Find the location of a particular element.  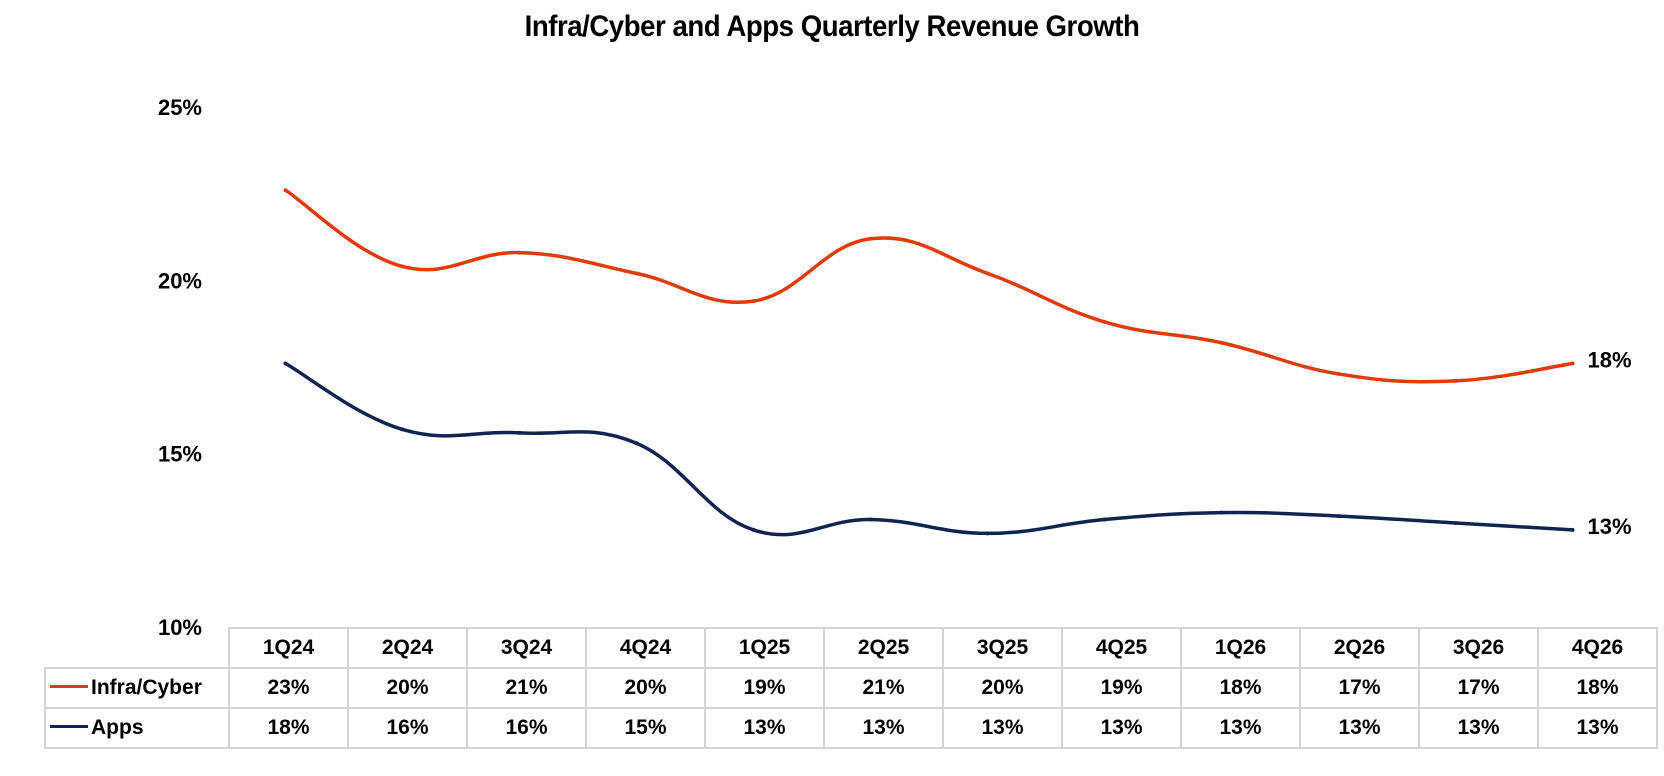

x-tick-label: 4Q24 is located at coordinates (645, 648).